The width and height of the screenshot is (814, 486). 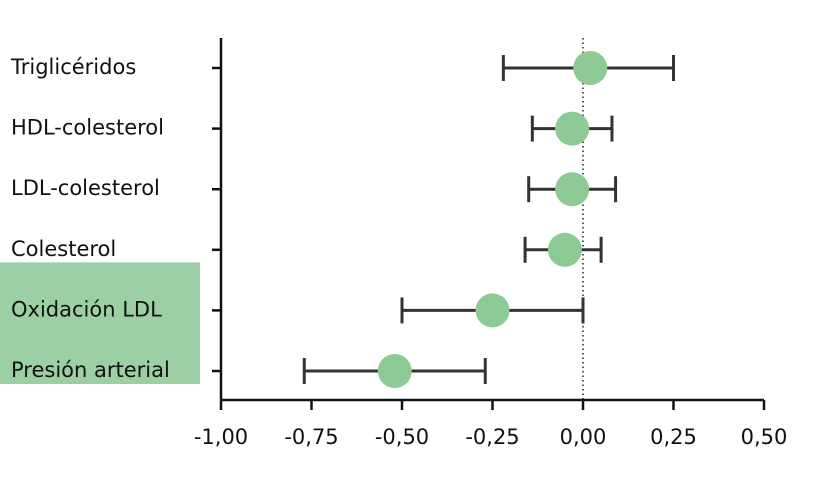 I want to click on x-tick-label: 0,00, so click(x=583, y=437).